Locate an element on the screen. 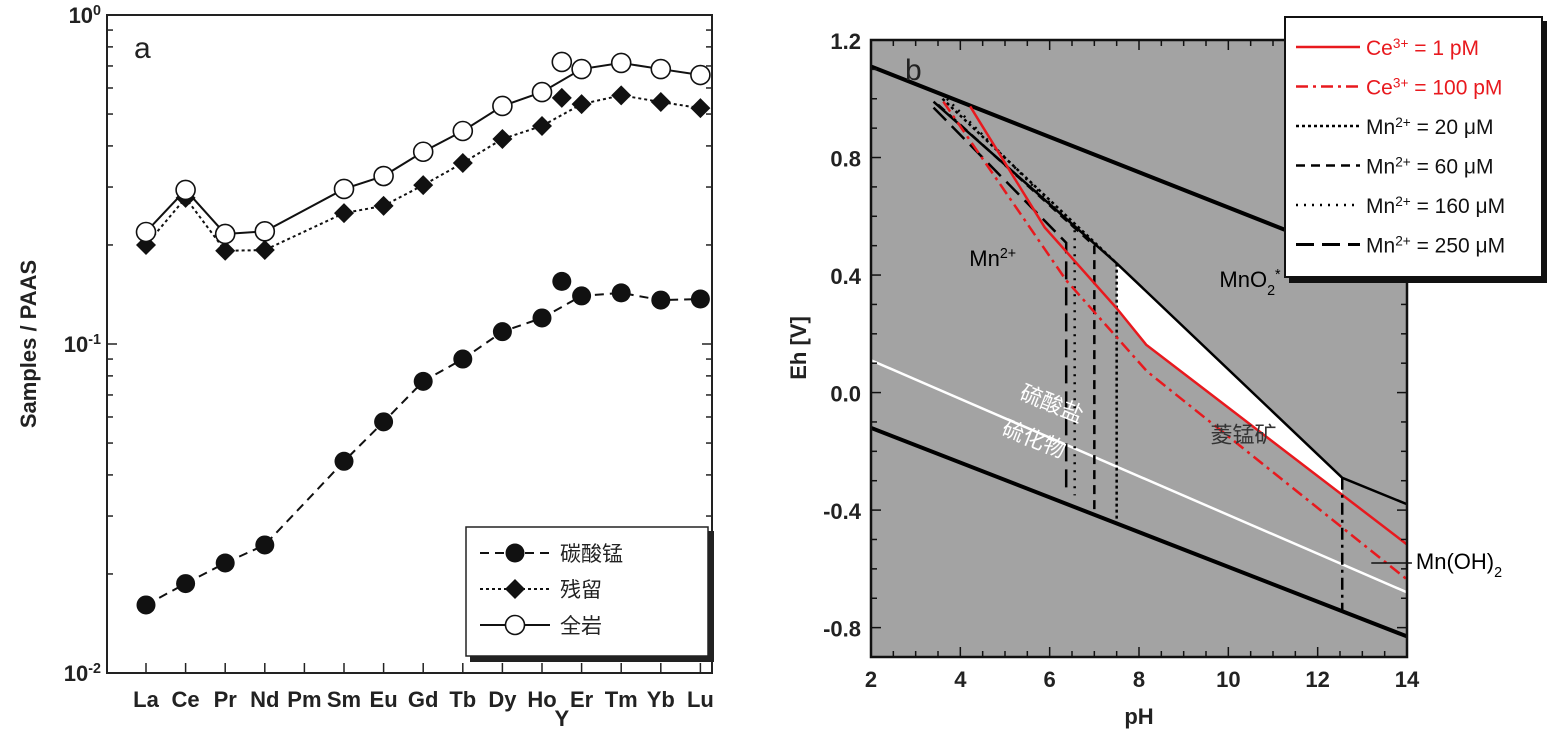 The image size is (1547, 733). text-part: Tb is located at coordinates (462, 699).